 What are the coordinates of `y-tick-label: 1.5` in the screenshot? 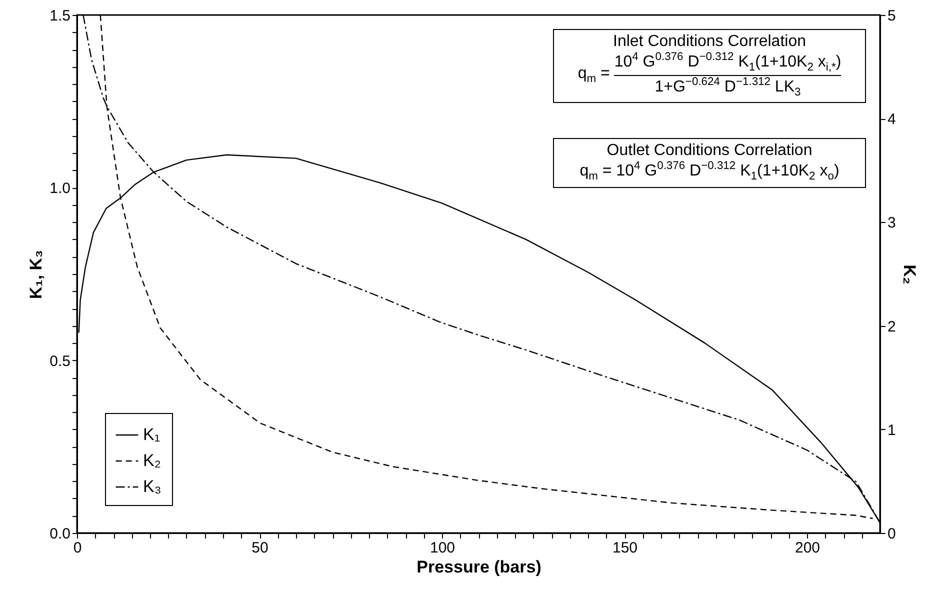 It's located at (60, 16).